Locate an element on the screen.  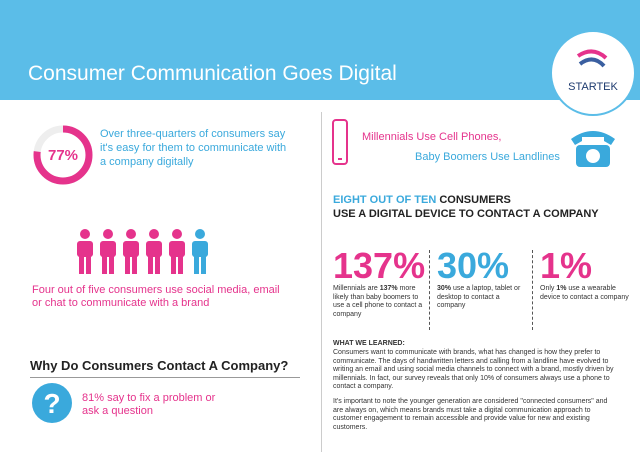
landline-icon is located at coordinates (593, 149).